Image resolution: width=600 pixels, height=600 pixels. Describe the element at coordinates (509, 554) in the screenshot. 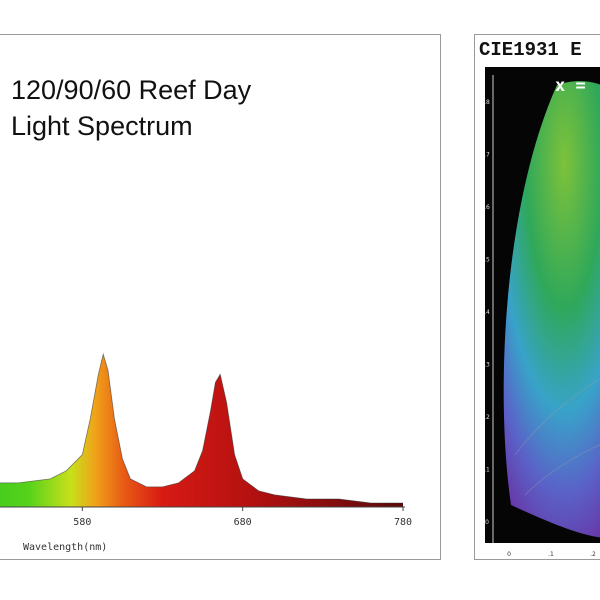

I see `cie-x-tick-label: 0` at that location.